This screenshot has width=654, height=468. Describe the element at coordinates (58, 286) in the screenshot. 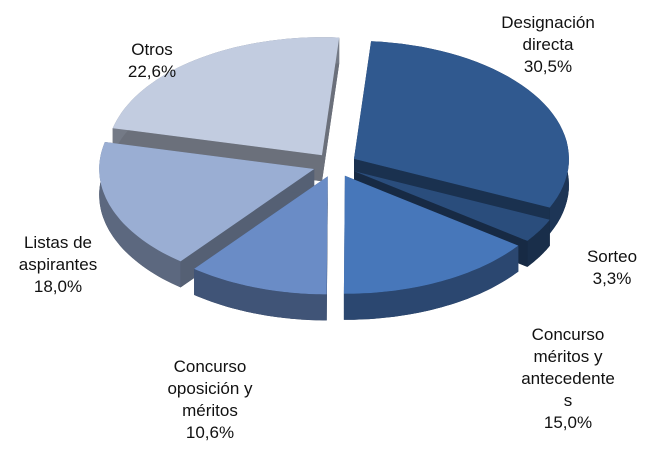

I see `value-label: 18,0%` at that location.